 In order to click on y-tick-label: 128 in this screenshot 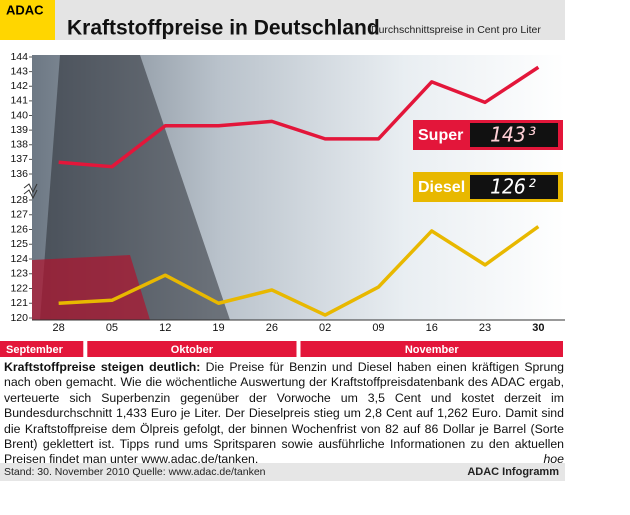, I will do `click(19, 200)`.